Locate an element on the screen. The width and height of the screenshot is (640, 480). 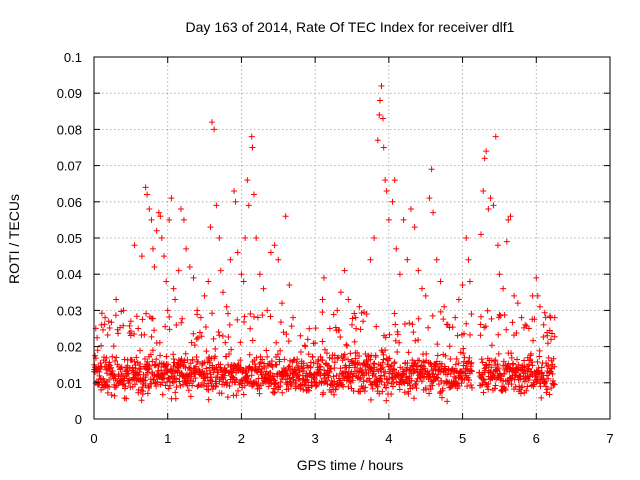
x-tick-label: 1 is located at coordinates (167, 438).